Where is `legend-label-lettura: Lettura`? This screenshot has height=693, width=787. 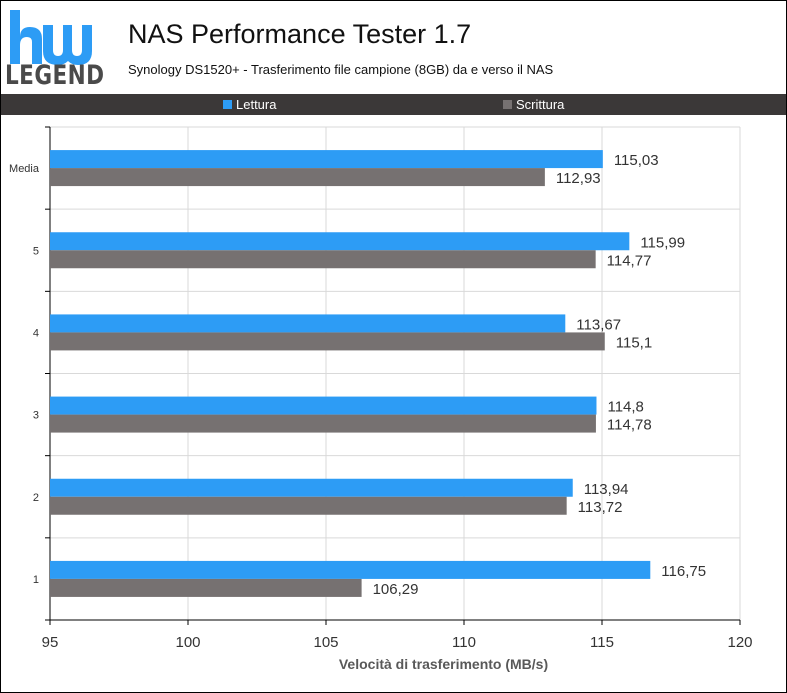
legend-label-lettura: Lettura is located at coordinates (256, 104).